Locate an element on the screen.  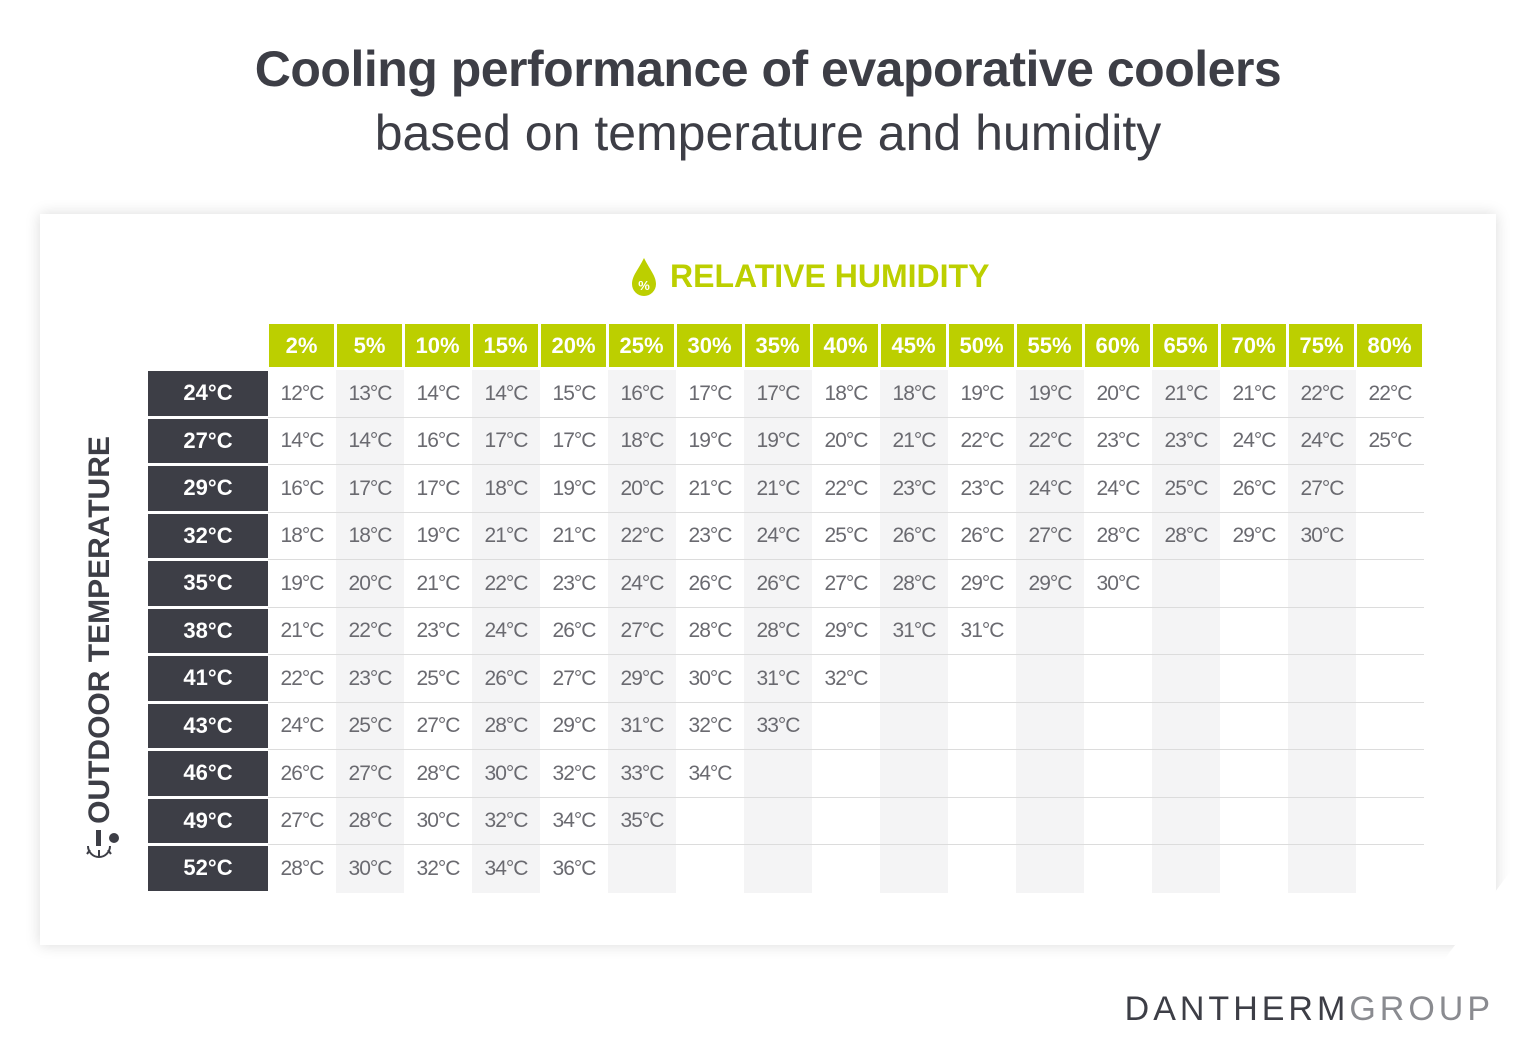
table-cell: 15°C is located at coordinates (574, 393).